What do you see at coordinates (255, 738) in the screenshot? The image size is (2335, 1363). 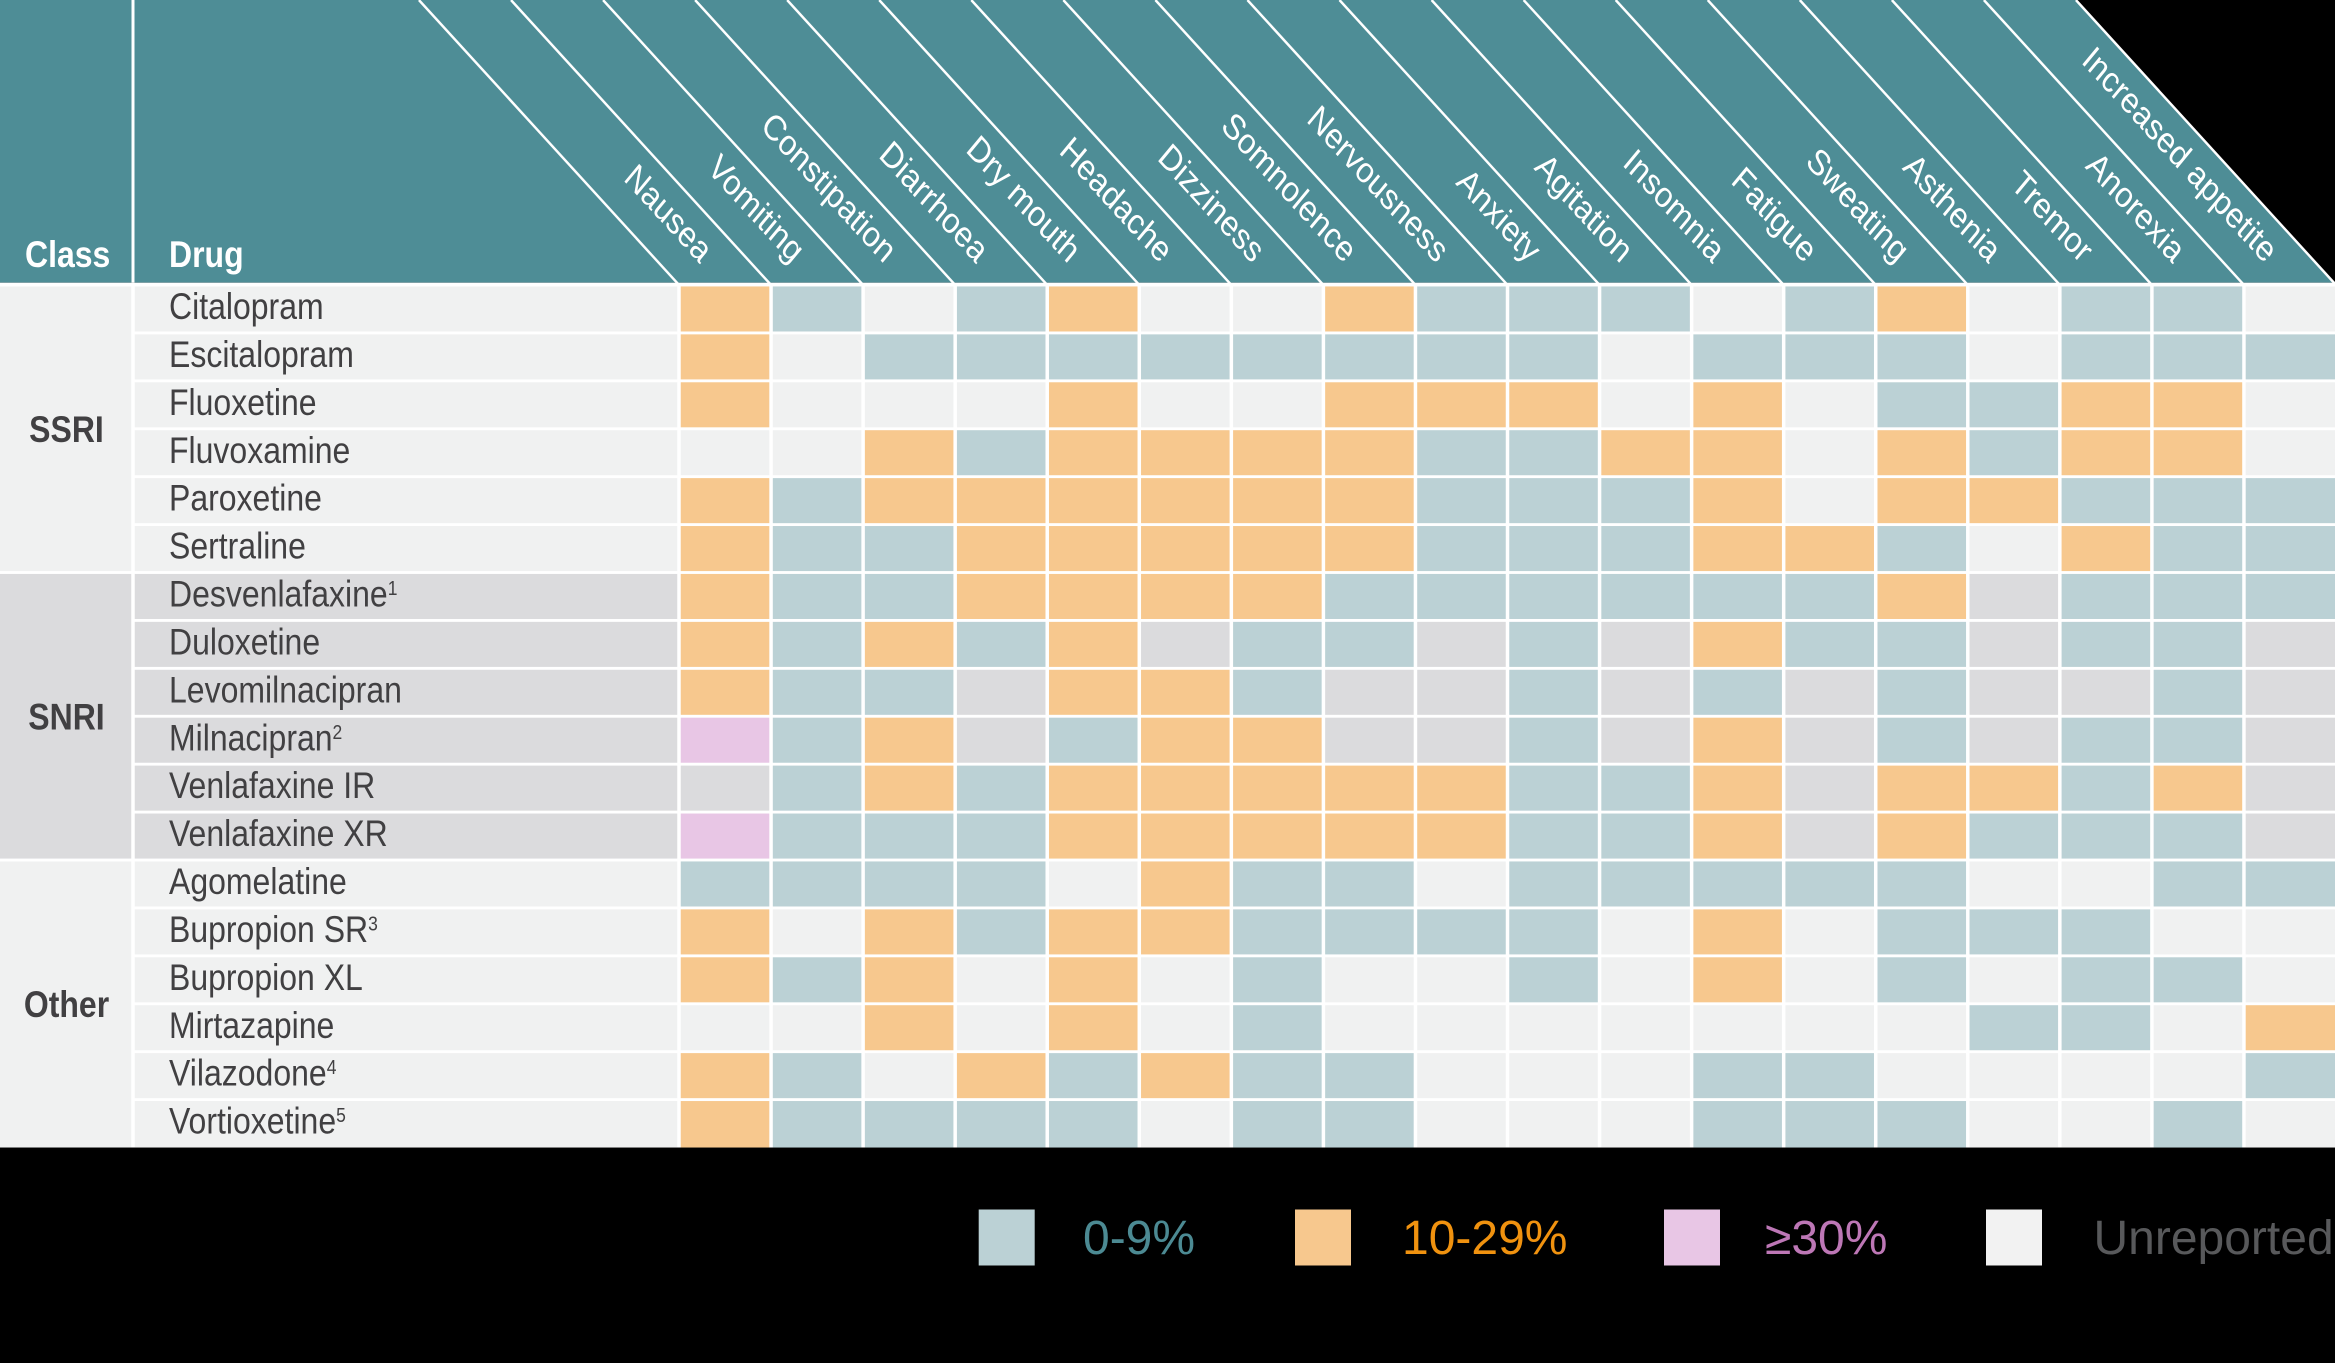 I see `svg-text: Milnacipran2` at bounding box center [255, 738].